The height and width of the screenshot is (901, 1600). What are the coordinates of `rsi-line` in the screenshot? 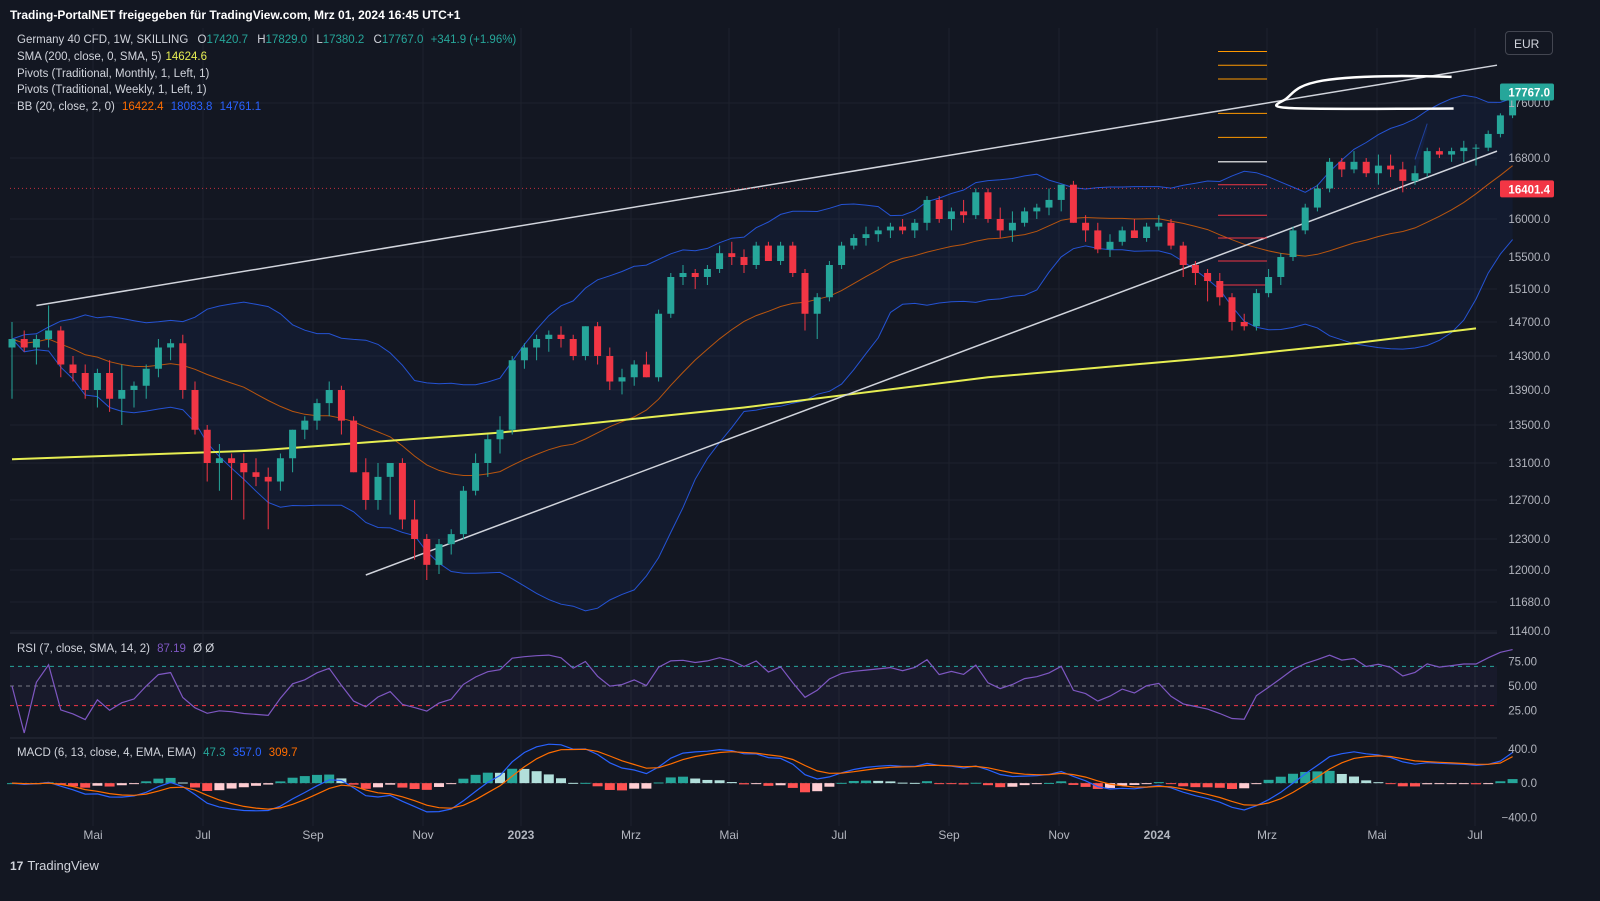 It's located at (762, 691).